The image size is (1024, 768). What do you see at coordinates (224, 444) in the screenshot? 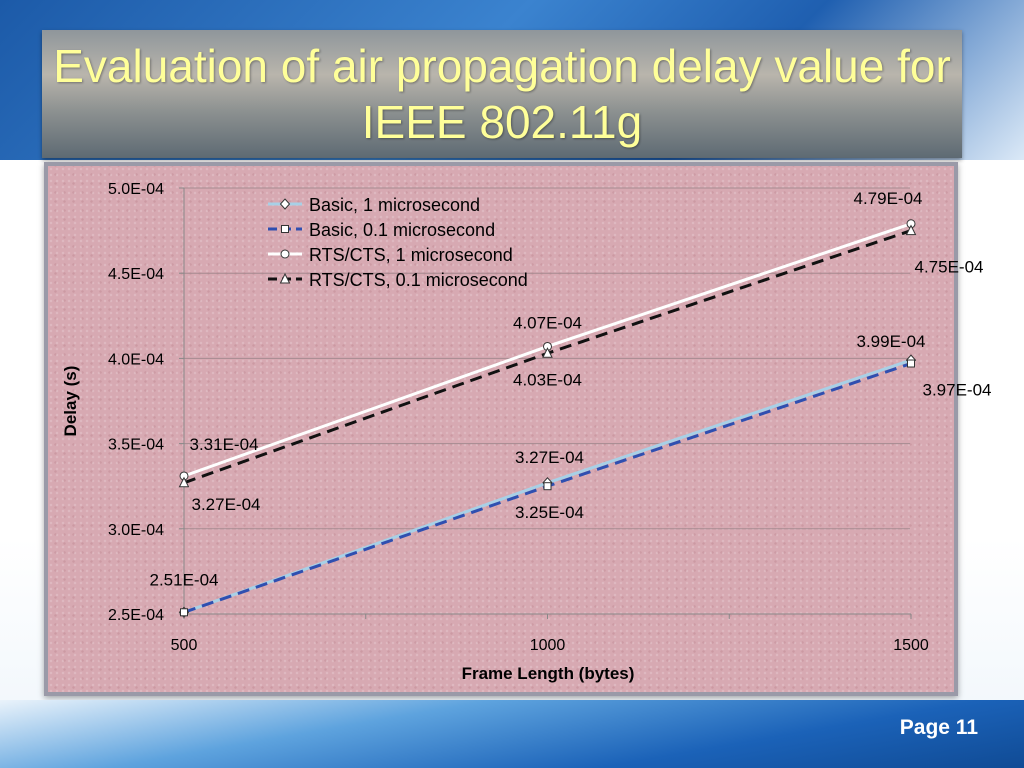
I see `data-label: 3.31E-04` at bounding box center [224, 444].